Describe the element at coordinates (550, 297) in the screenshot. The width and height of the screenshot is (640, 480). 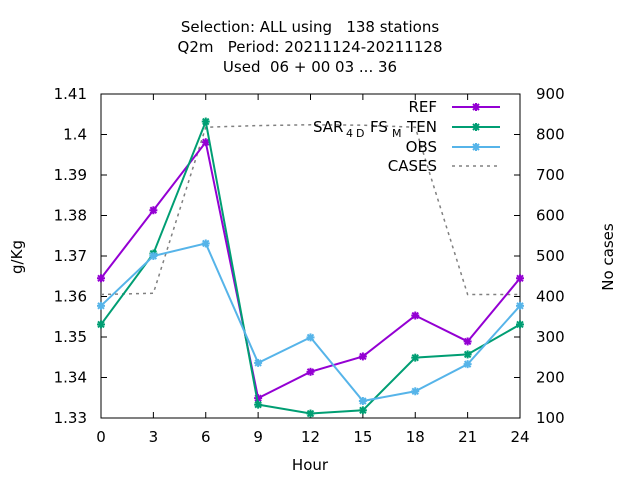
I see `y2-tick-label: 400` at that location.